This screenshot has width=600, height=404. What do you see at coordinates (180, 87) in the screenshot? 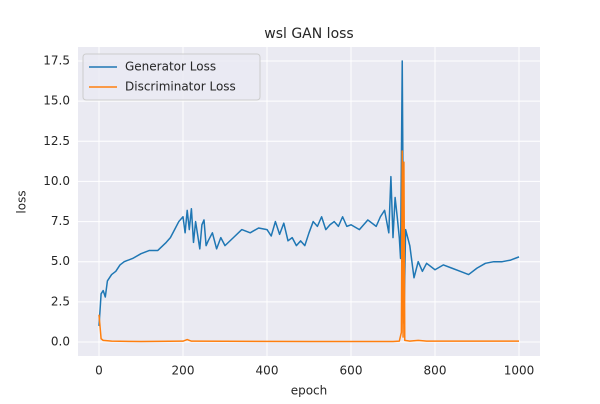
I see `legend-label: Discriminator Loss` at bounding box center [180, 87].